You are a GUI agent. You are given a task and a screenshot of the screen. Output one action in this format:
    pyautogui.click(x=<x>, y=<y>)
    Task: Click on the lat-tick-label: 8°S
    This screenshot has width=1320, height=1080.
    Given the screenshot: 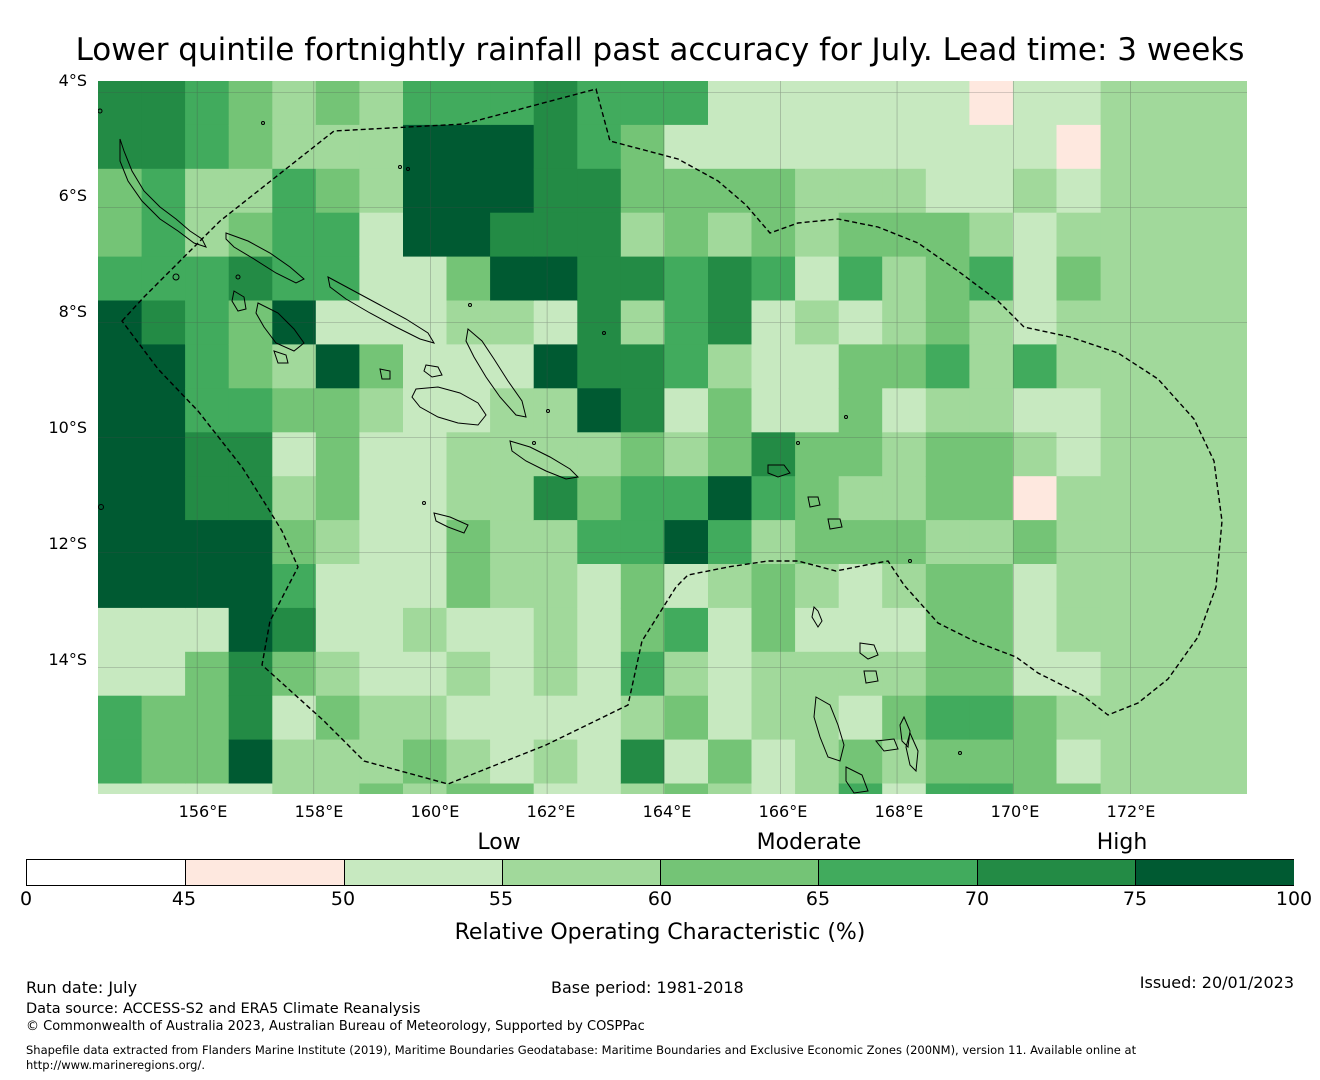 What is the action you would take?
    pyautogui.click(x=72, y=311)
    